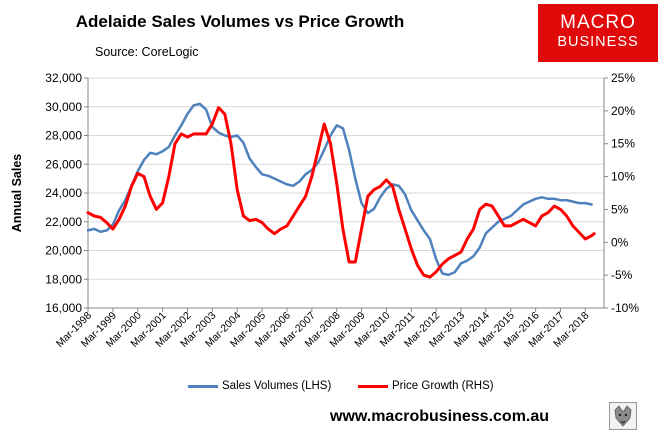 Image resolution: width=660 pixels, height=437 pixels. Describe the element at coordinates (147, 52) in the screenshot. I see `chart-source: Source: CoreLogic` at that location.